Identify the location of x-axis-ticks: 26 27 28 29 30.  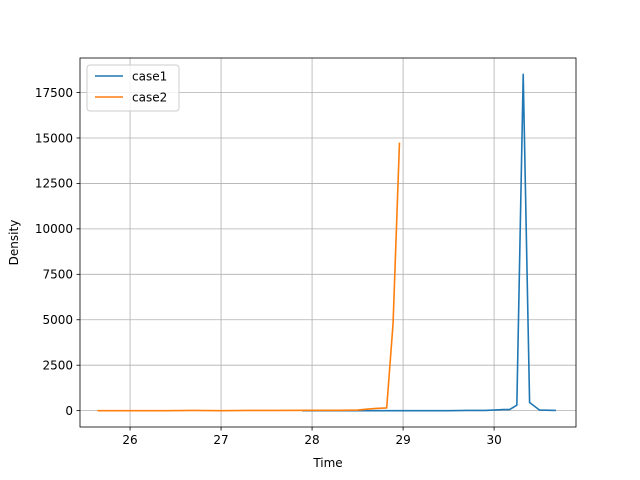
(312, 437).